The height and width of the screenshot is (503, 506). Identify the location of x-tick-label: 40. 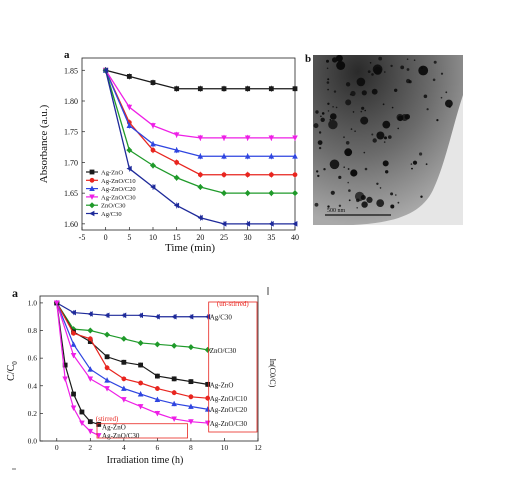
(295, 237).